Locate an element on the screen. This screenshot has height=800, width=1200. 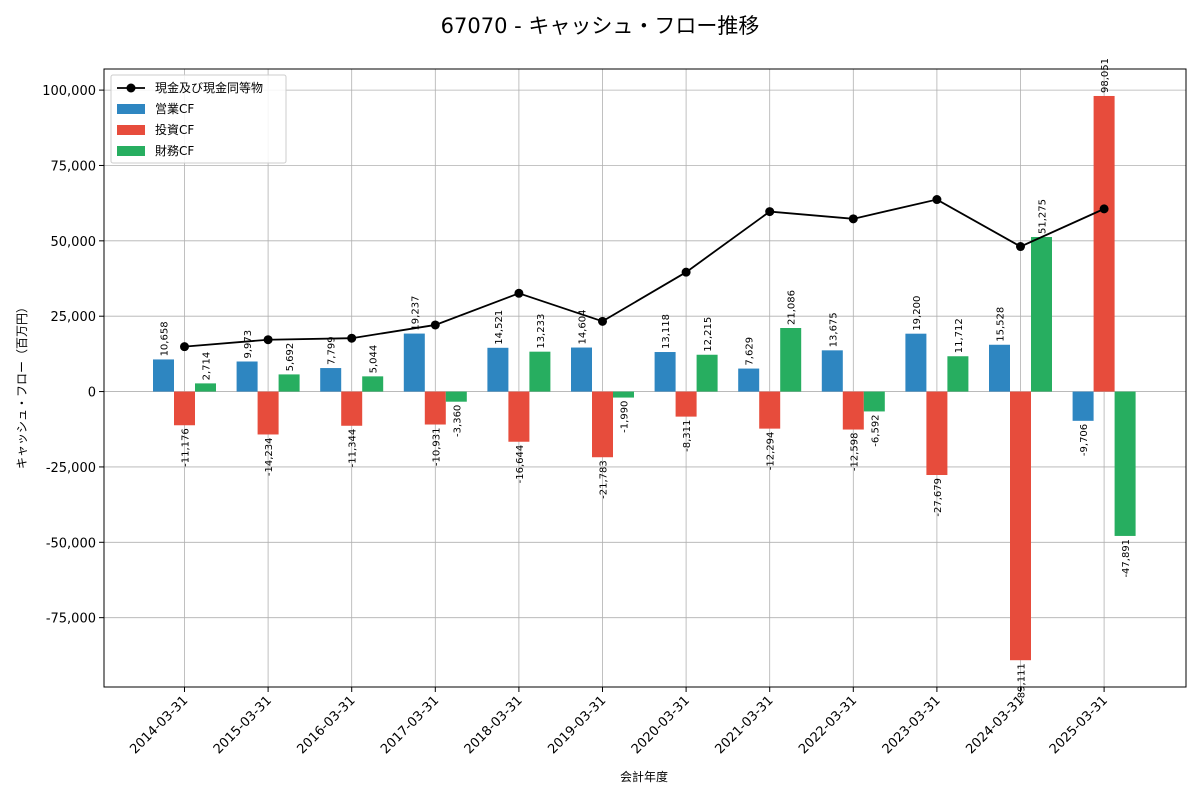
y-tick-label: 100,000 is located at coordinates (69, 91).